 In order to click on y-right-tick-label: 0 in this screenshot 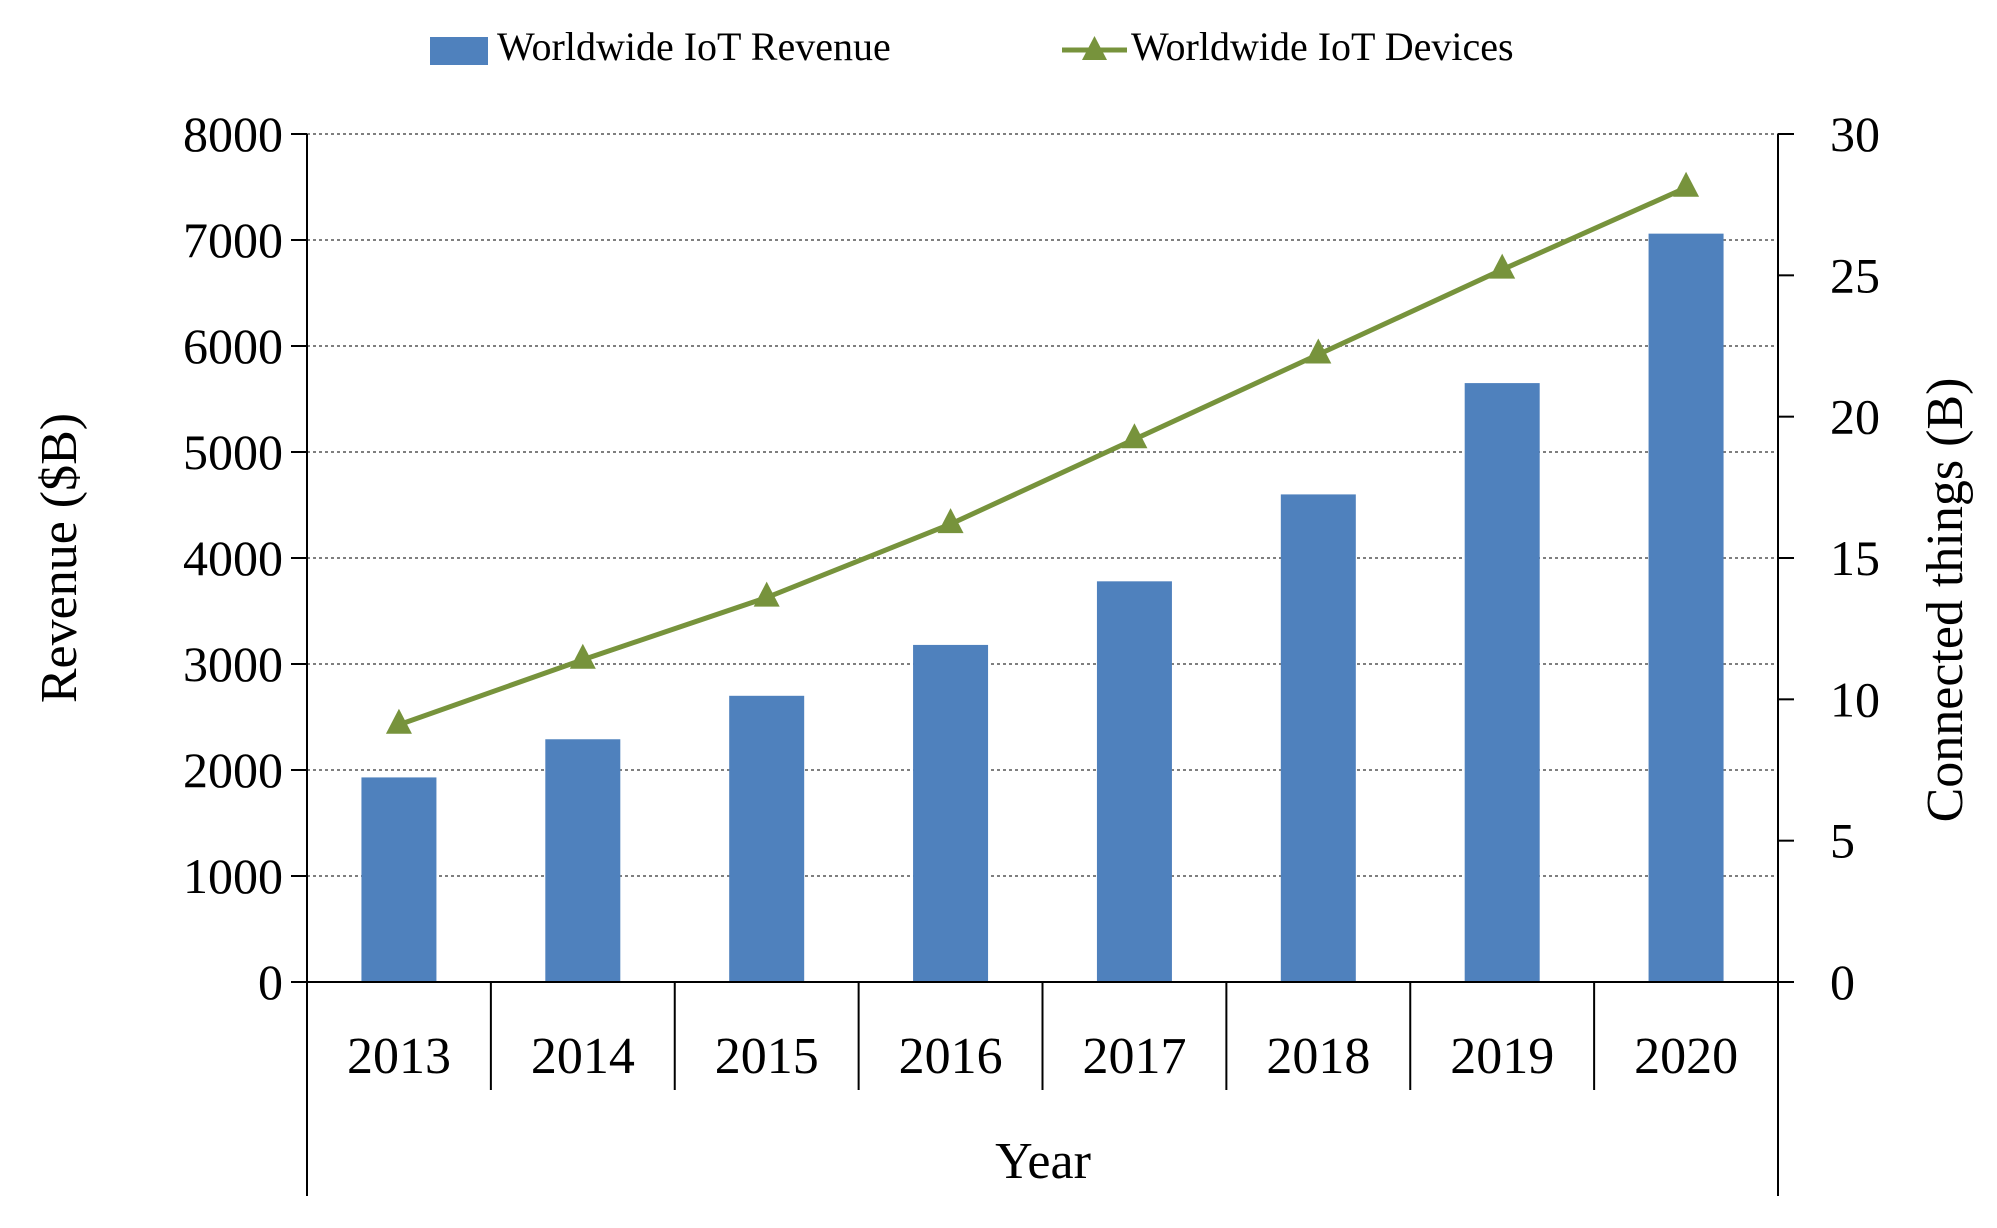, I will do `click(1842, 982)`.